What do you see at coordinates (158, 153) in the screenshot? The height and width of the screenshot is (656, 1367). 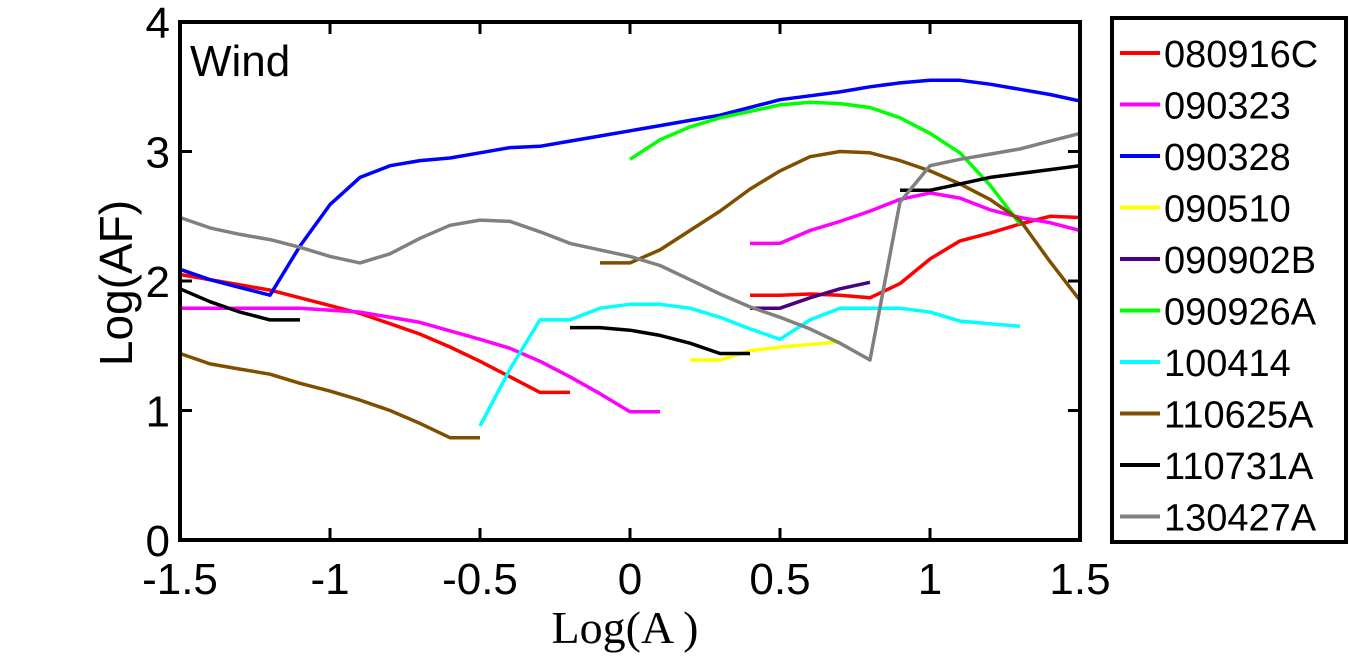 I see `y-tick-label: 3` at bounding box center [158, 153].